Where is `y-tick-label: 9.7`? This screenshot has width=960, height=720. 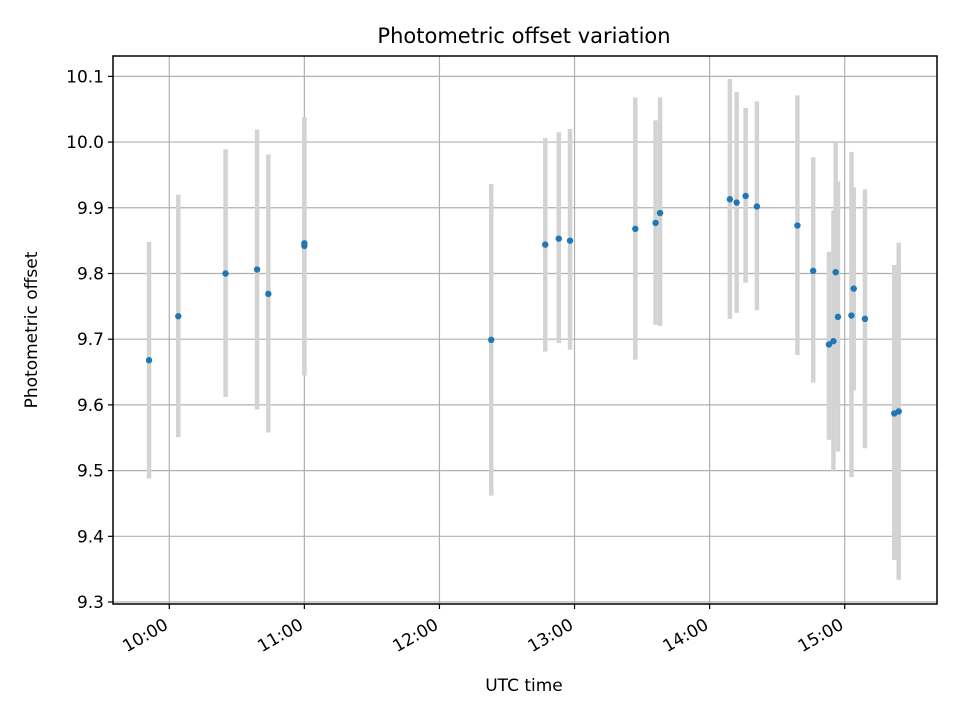
y-tick-label: 9.7 is located at coordinates (90, 340).